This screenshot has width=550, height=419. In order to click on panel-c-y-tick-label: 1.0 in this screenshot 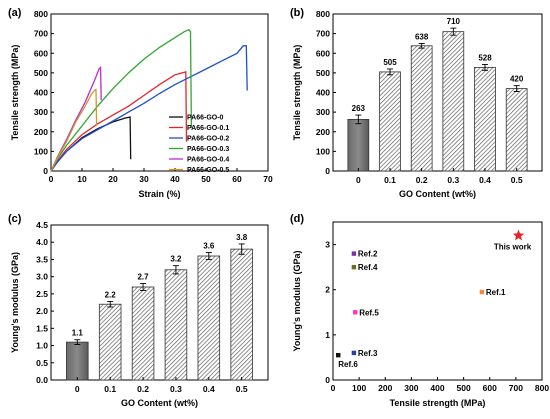, I will do `click(42, 346)`.